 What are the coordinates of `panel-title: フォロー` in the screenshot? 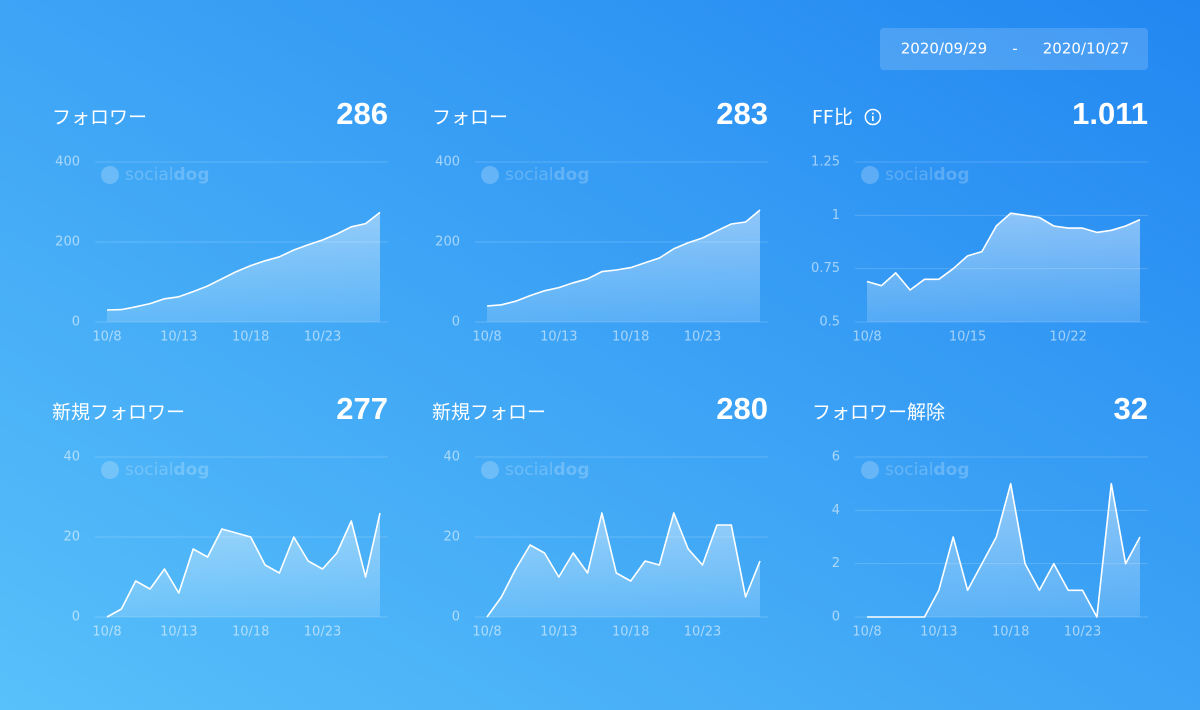 It's located at (470, 118).